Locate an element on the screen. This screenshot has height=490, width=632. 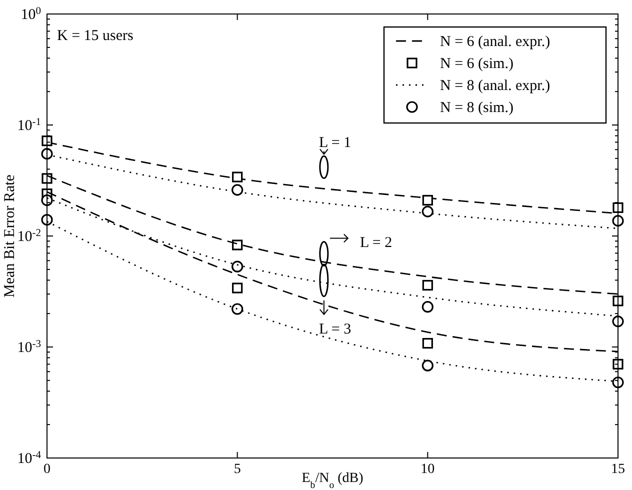
x-tick-label: 0 is located at coordinates (47, 469).